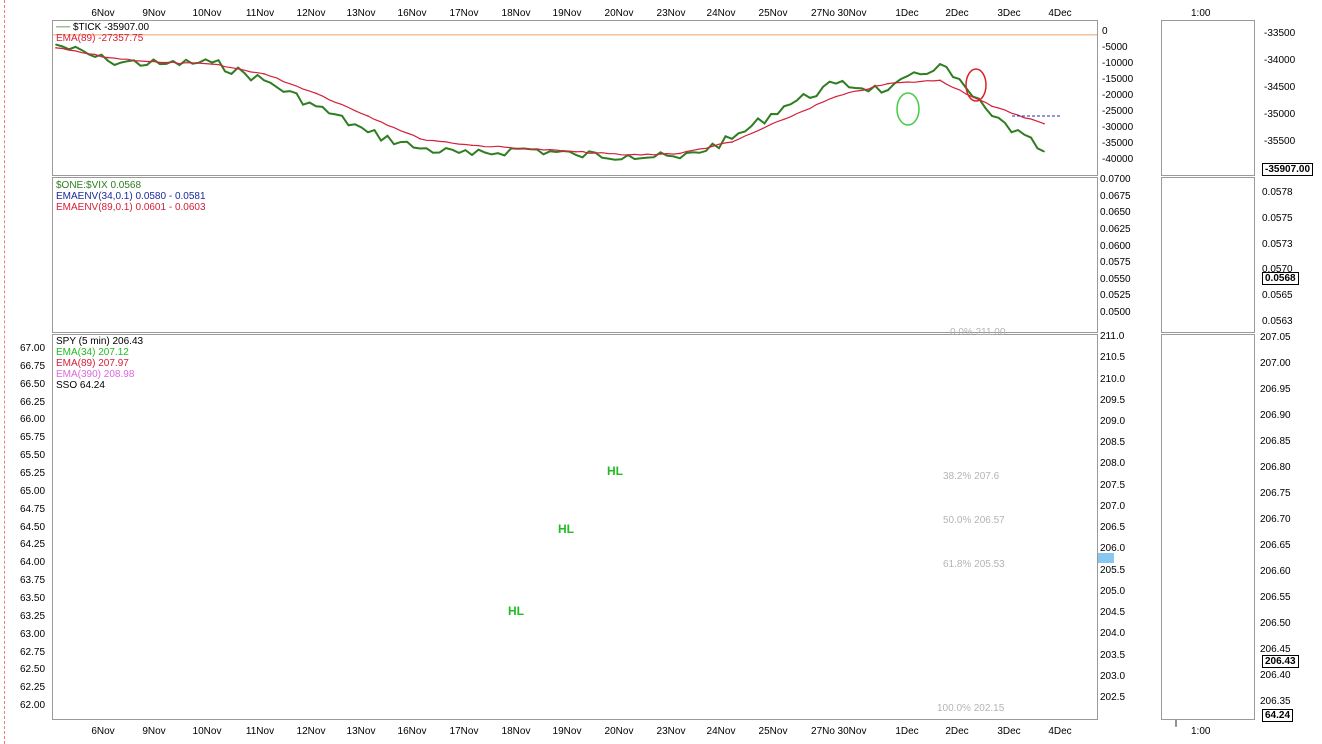  What do you see at coordinates (1115, 179) in the screenshot?
I see `vix-tick-label: 0.0700` at bounding box center [1115, 179].